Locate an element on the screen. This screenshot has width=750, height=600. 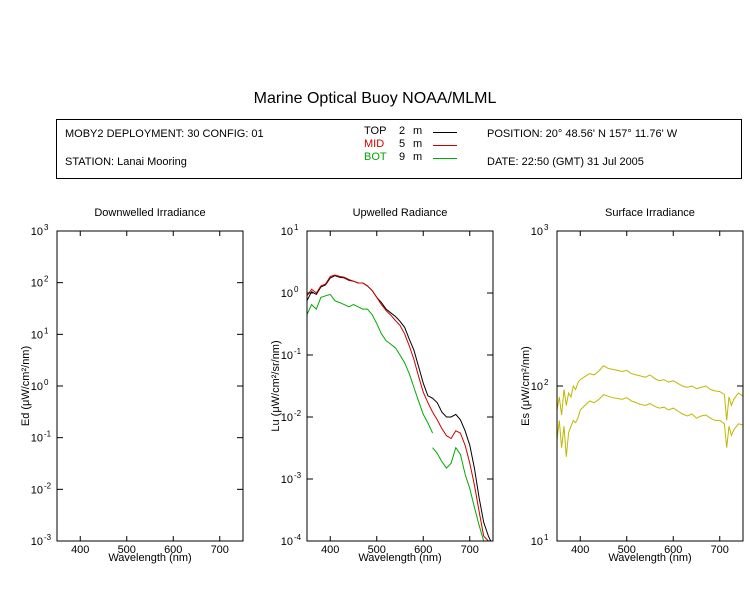
chart-title: Surface Irradiance is located at coordinates (650, 213).